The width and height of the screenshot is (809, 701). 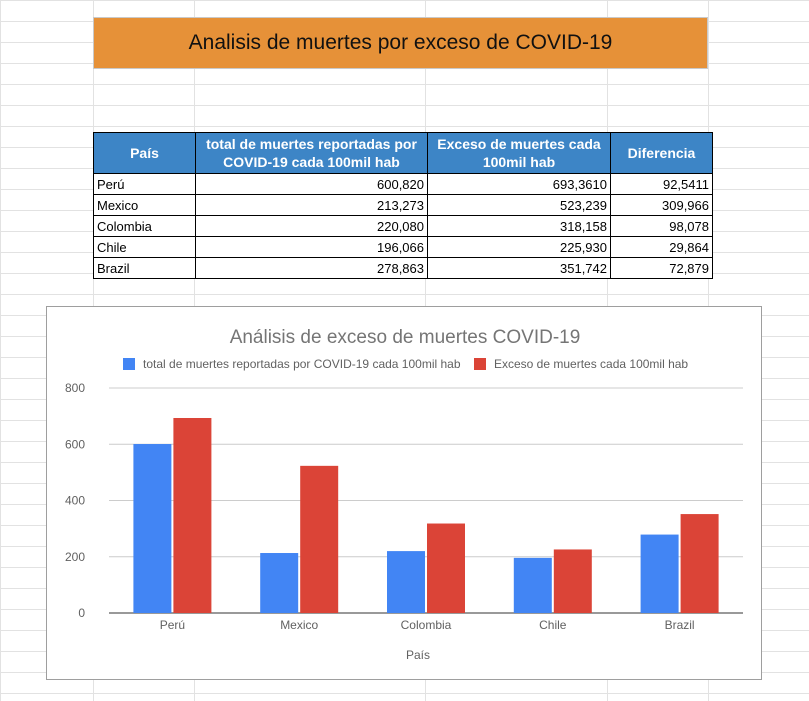 I want to click on header-excess-line-2: 100mil hab, so click(x=519, y=162).